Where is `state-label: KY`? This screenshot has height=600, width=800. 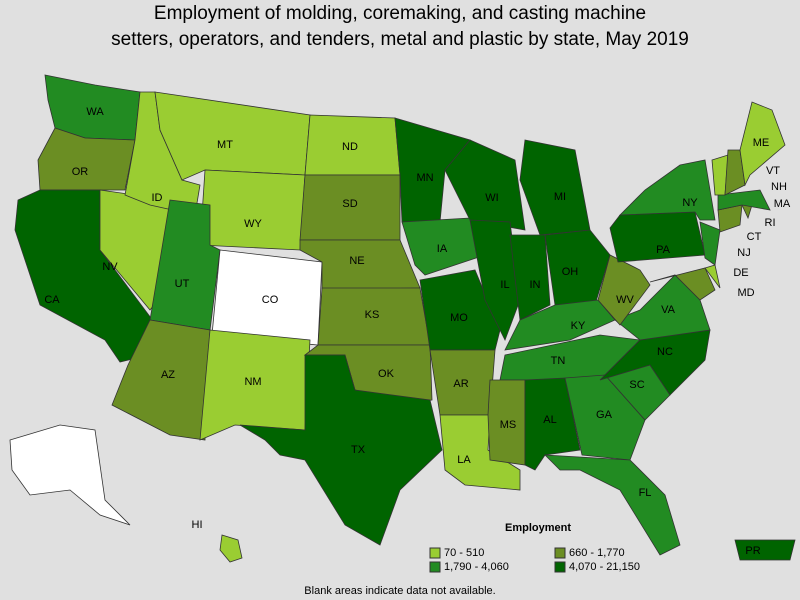 state-label: KY is located at coordinates (578, 326).